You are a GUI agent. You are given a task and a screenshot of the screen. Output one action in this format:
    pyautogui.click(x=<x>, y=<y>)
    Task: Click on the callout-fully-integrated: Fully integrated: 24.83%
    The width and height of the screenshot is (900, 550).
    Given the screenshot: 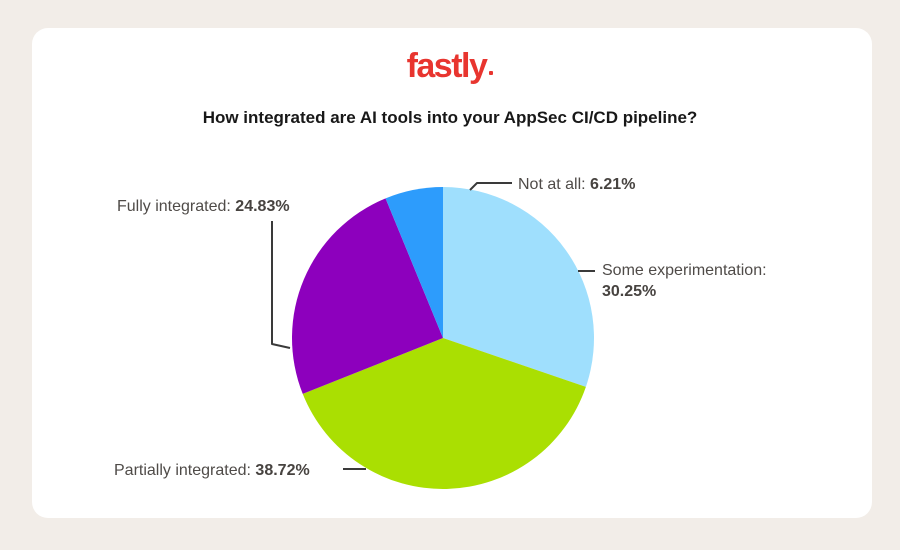 What is the action you would take?
    pyautogui.click(x=203, y=206)
    